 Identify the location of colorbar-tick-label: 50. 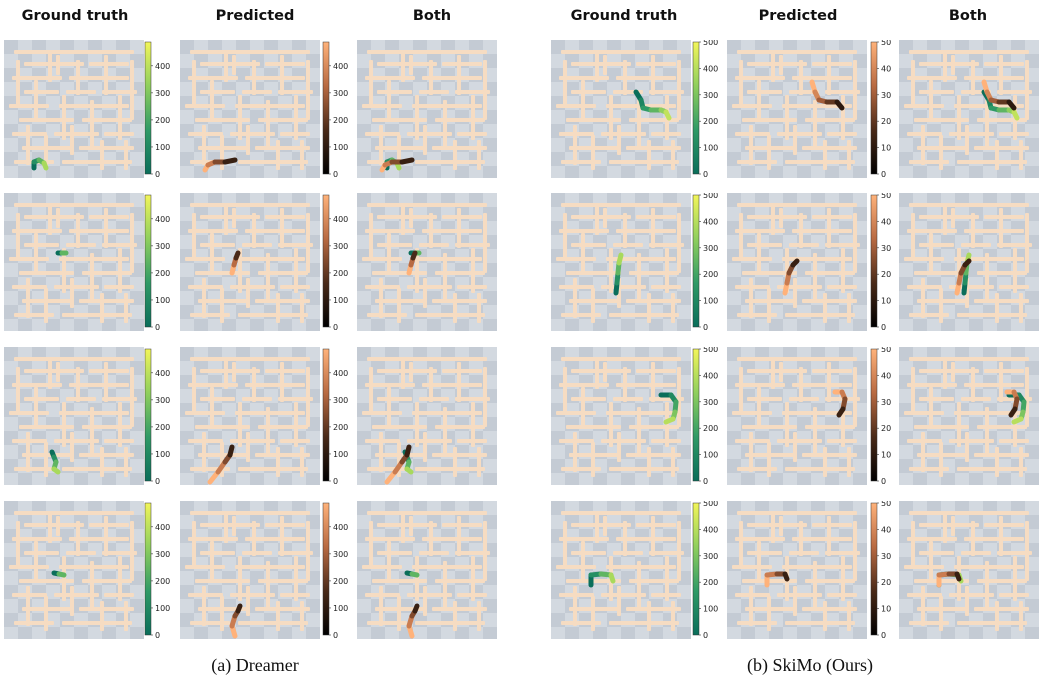
(886, 504).